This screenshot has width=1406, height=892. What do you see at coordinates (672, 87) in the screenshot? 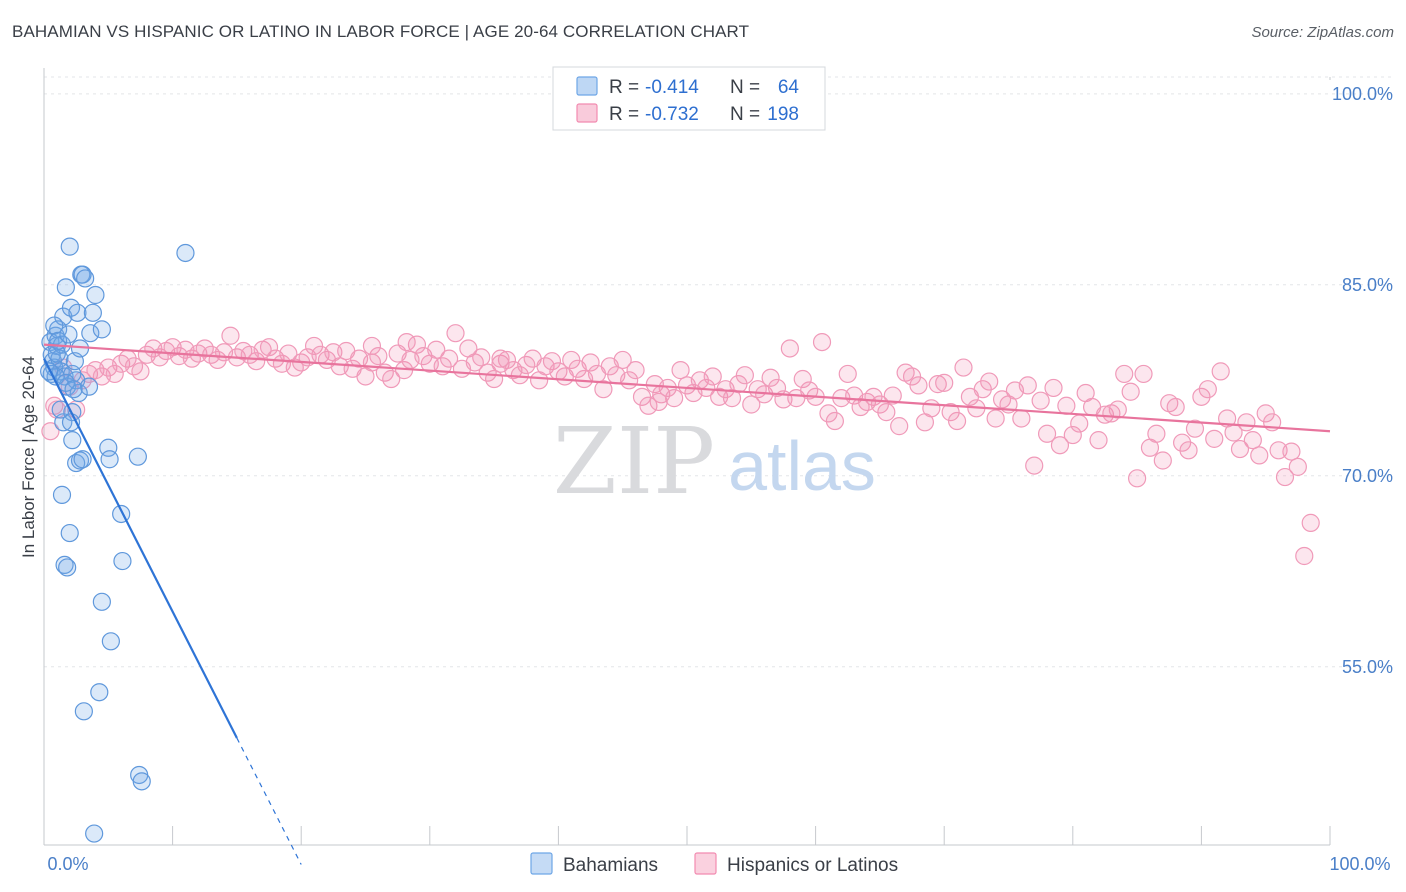
I see `stats-r-value: -0.414` at bounding box center [672, 87].